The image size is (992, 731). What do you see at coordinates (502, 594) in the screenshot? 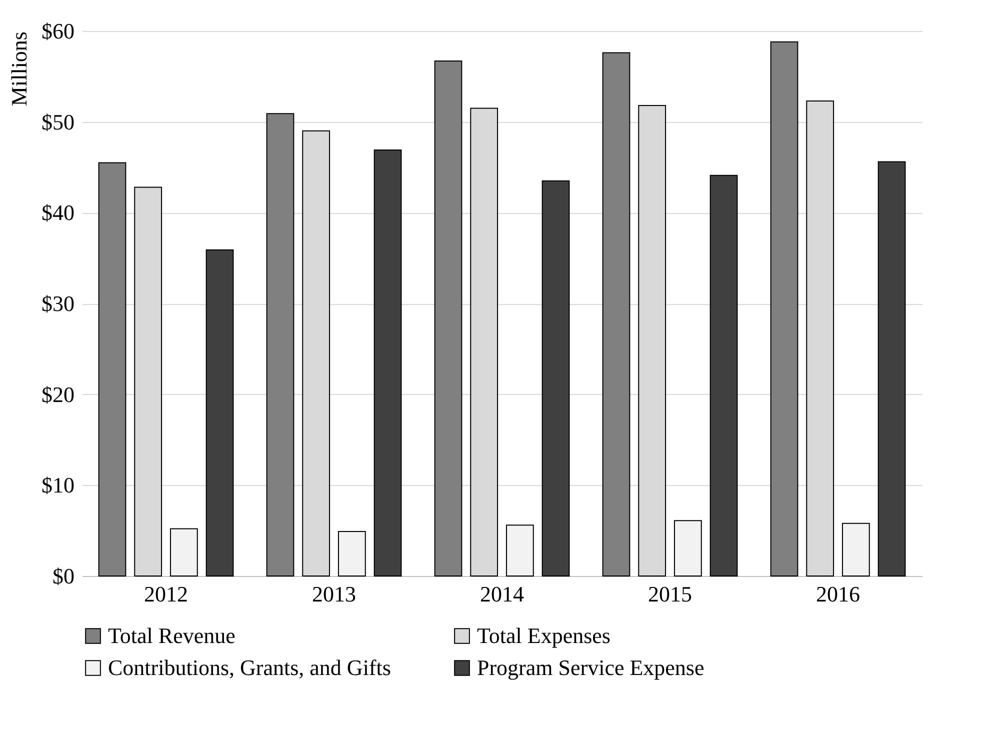
I see `x-tick-label: 2014` at bounding box center [502, 594].